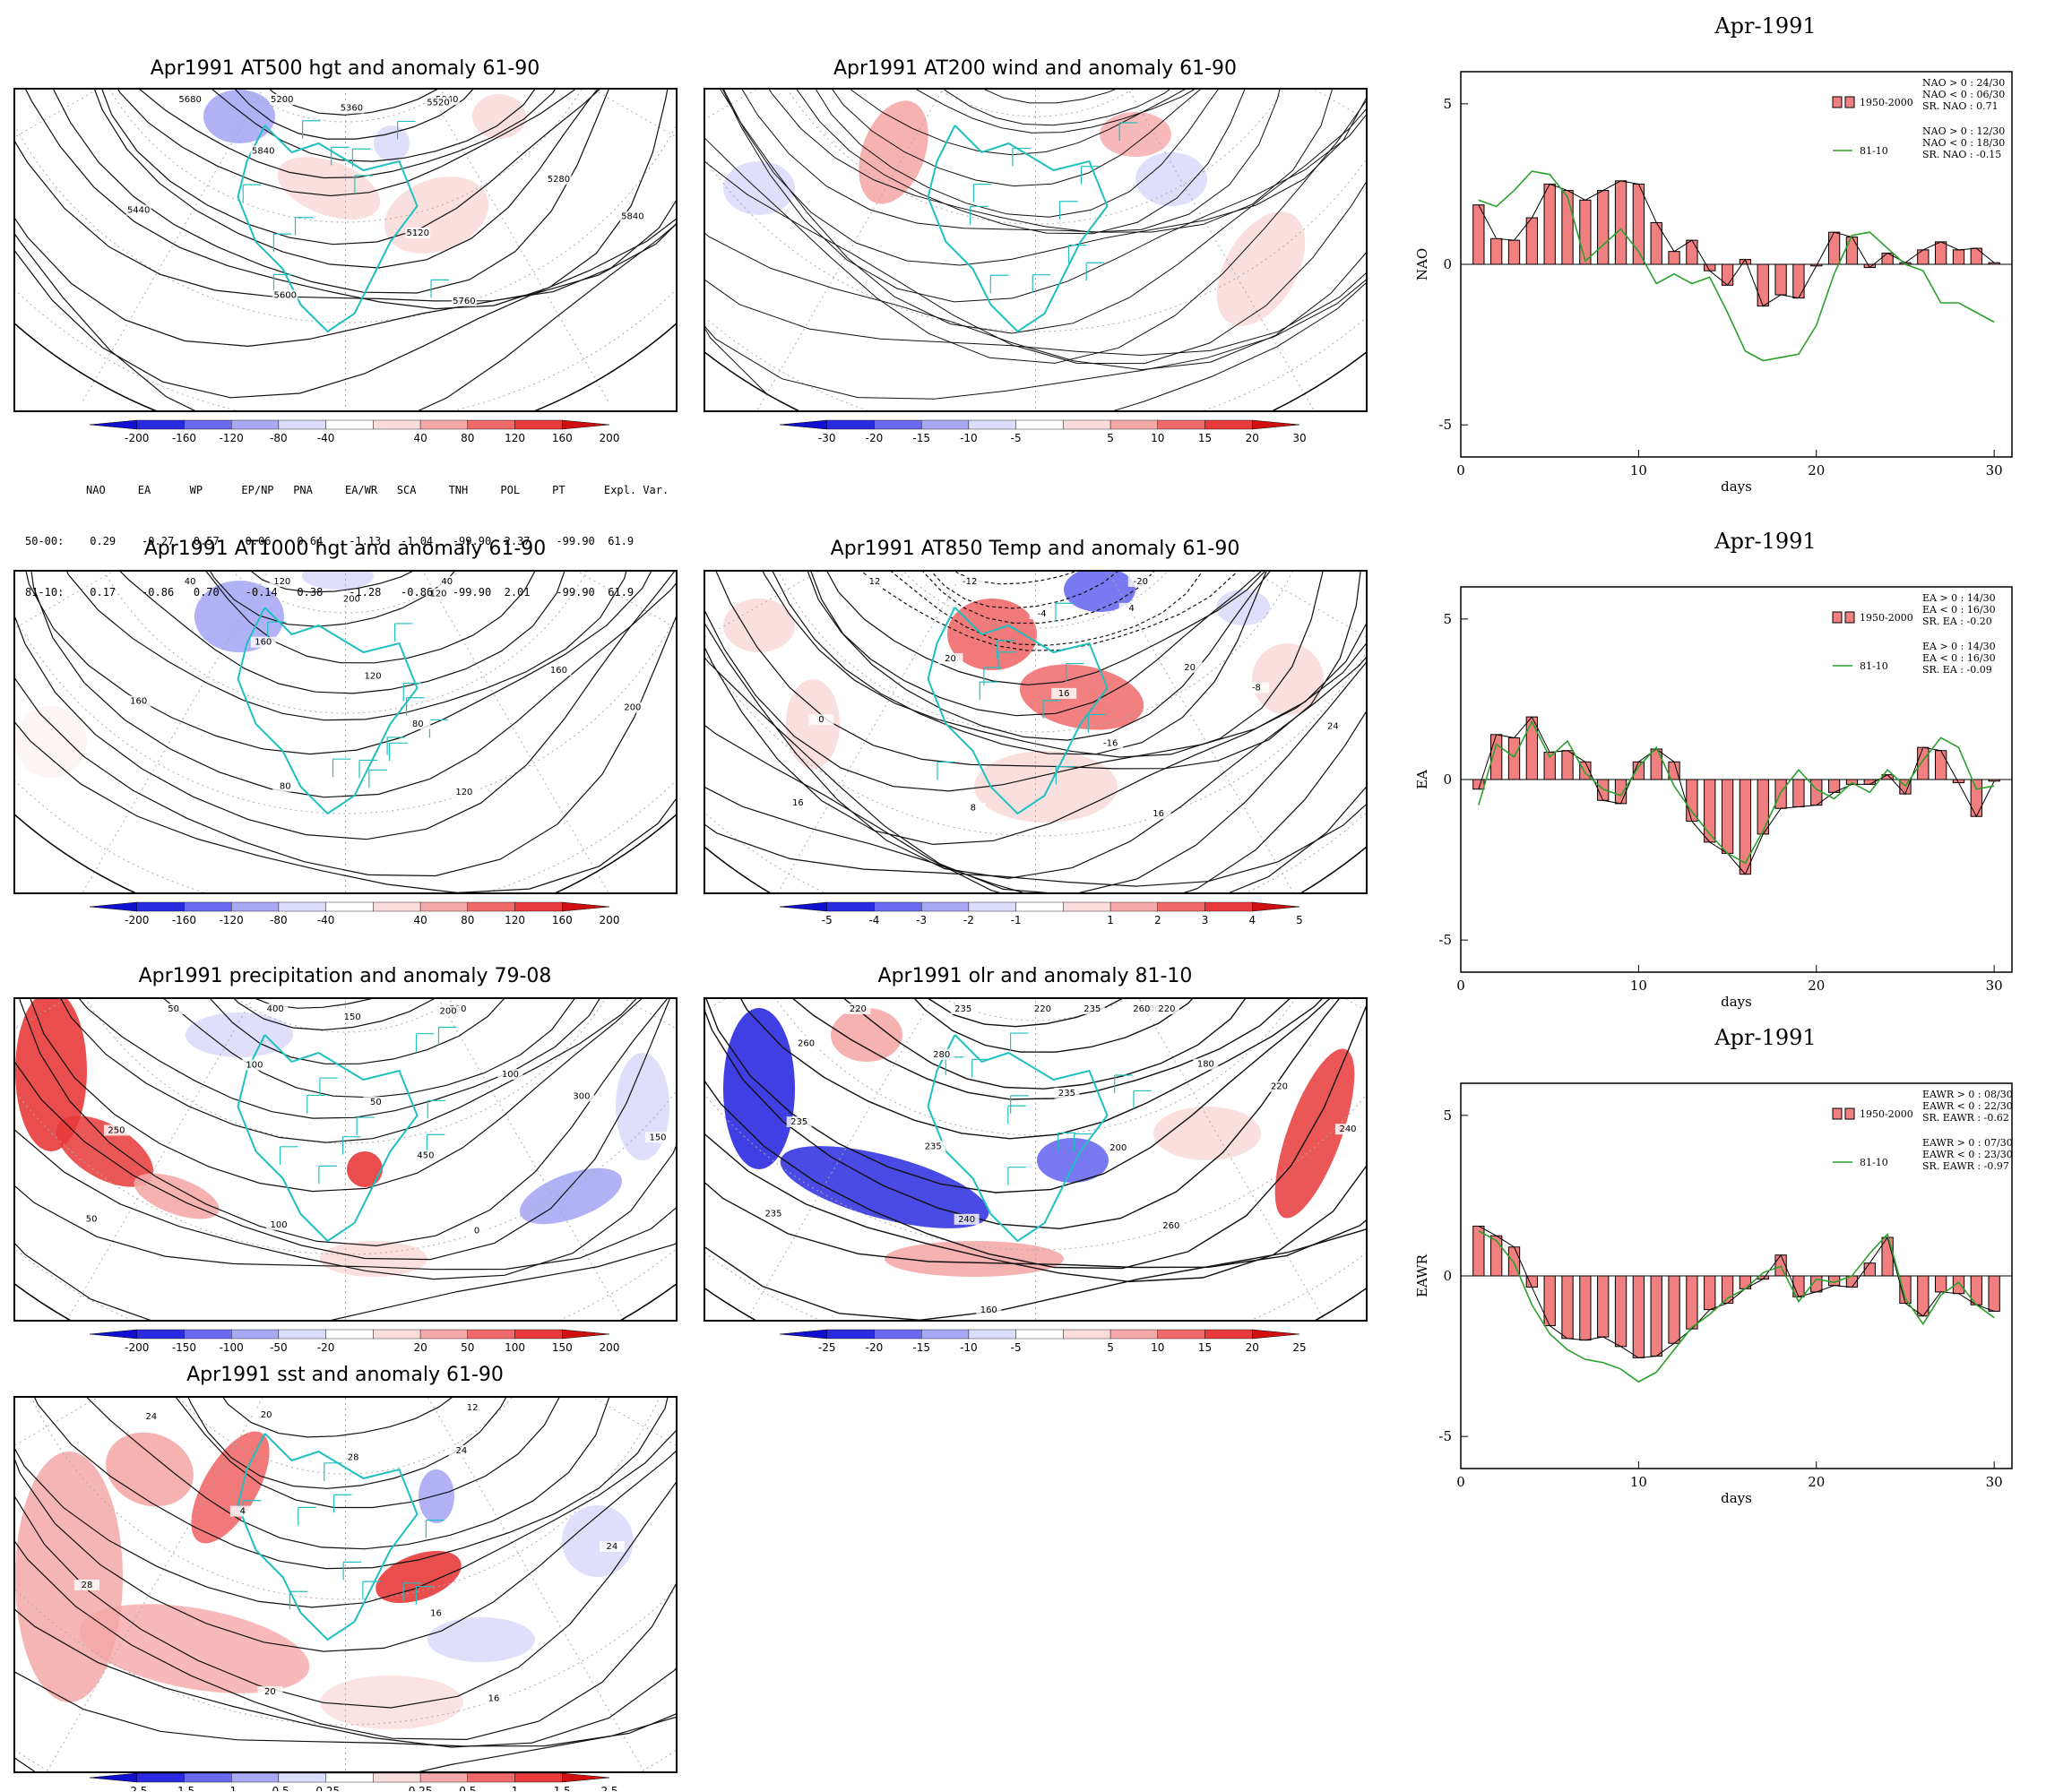 The width and height of the screenshot is (2072, 1792). Describe the element at coordinates (354, 1342) in the screenshot. I see `colorbar-precip: -200 -150 -100 -50 -20 20 50 100 150 200` at that location.